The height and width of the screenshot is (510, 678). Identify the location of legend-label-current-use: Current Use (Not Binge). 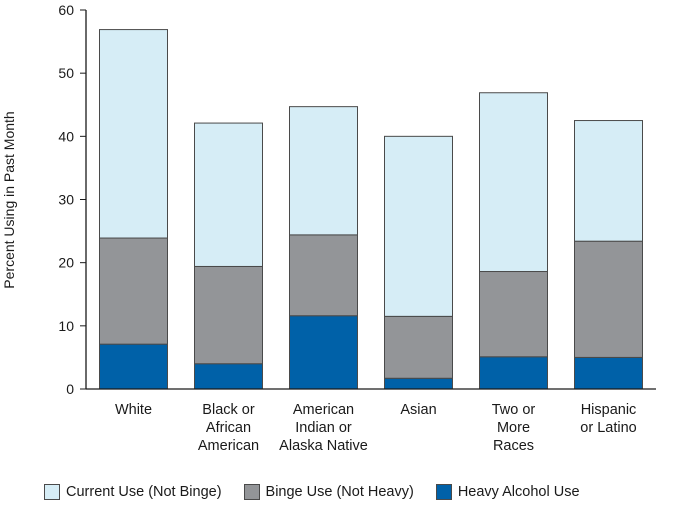
(144, 492).